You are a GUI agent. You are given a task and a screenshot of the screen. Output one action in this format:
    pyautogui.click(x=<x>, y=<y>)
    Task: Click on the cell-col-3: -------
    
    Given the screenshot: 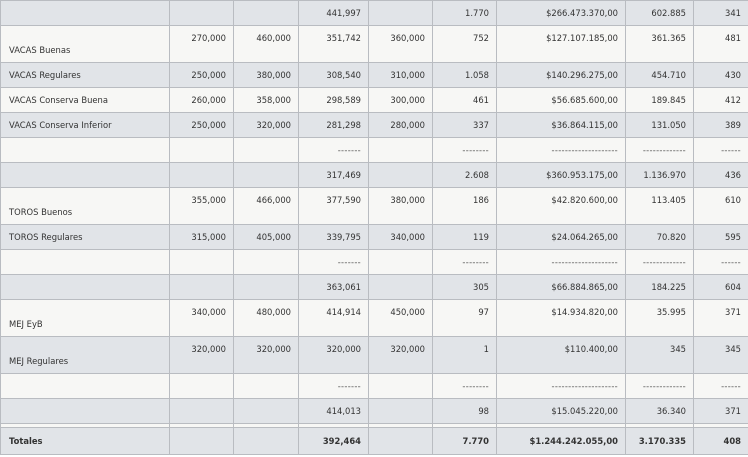 What is the action you would take?
    pyautogui.click(x=333, y=262)
    